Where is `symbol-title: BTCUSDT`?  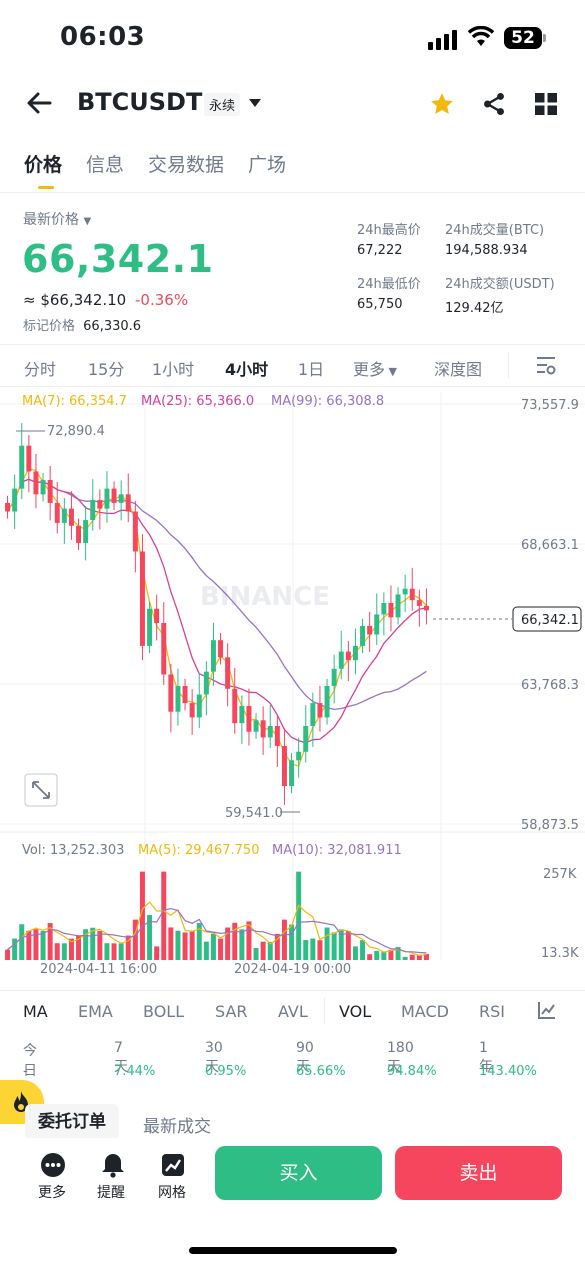
symbol-title: BTCUSDT is located at coordinates (140, 102).